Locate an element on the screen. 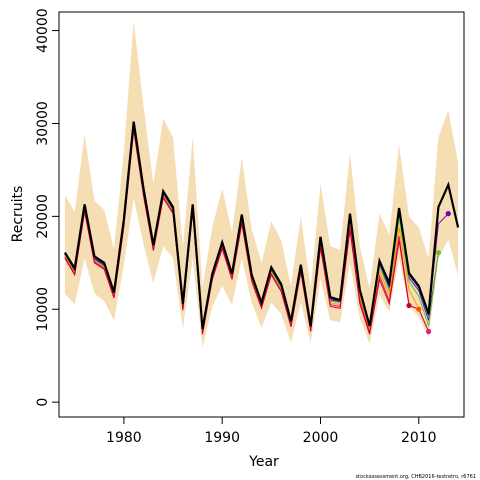 This screenshot has height=480, width=480. x-axis: 1980 1990 2000 2010 is located at coordinates (271, 431).